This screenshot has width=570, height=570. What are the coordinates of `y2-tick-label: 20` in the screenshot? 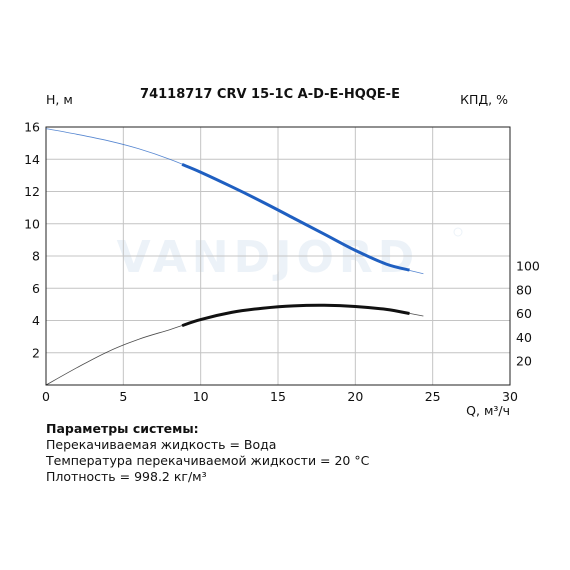 It's located at (524, 361).